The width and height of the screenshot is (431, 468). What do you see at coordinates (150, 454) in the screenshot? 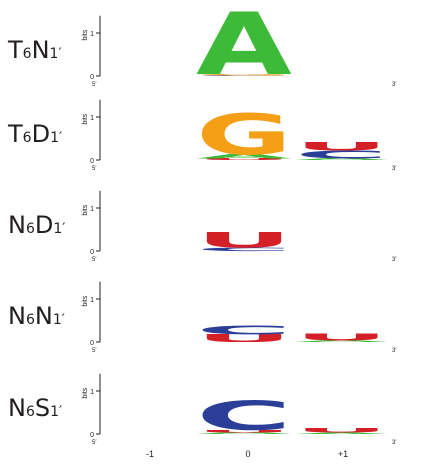
I see `position-label-minus1: -1` at bounding box center [150, 454].